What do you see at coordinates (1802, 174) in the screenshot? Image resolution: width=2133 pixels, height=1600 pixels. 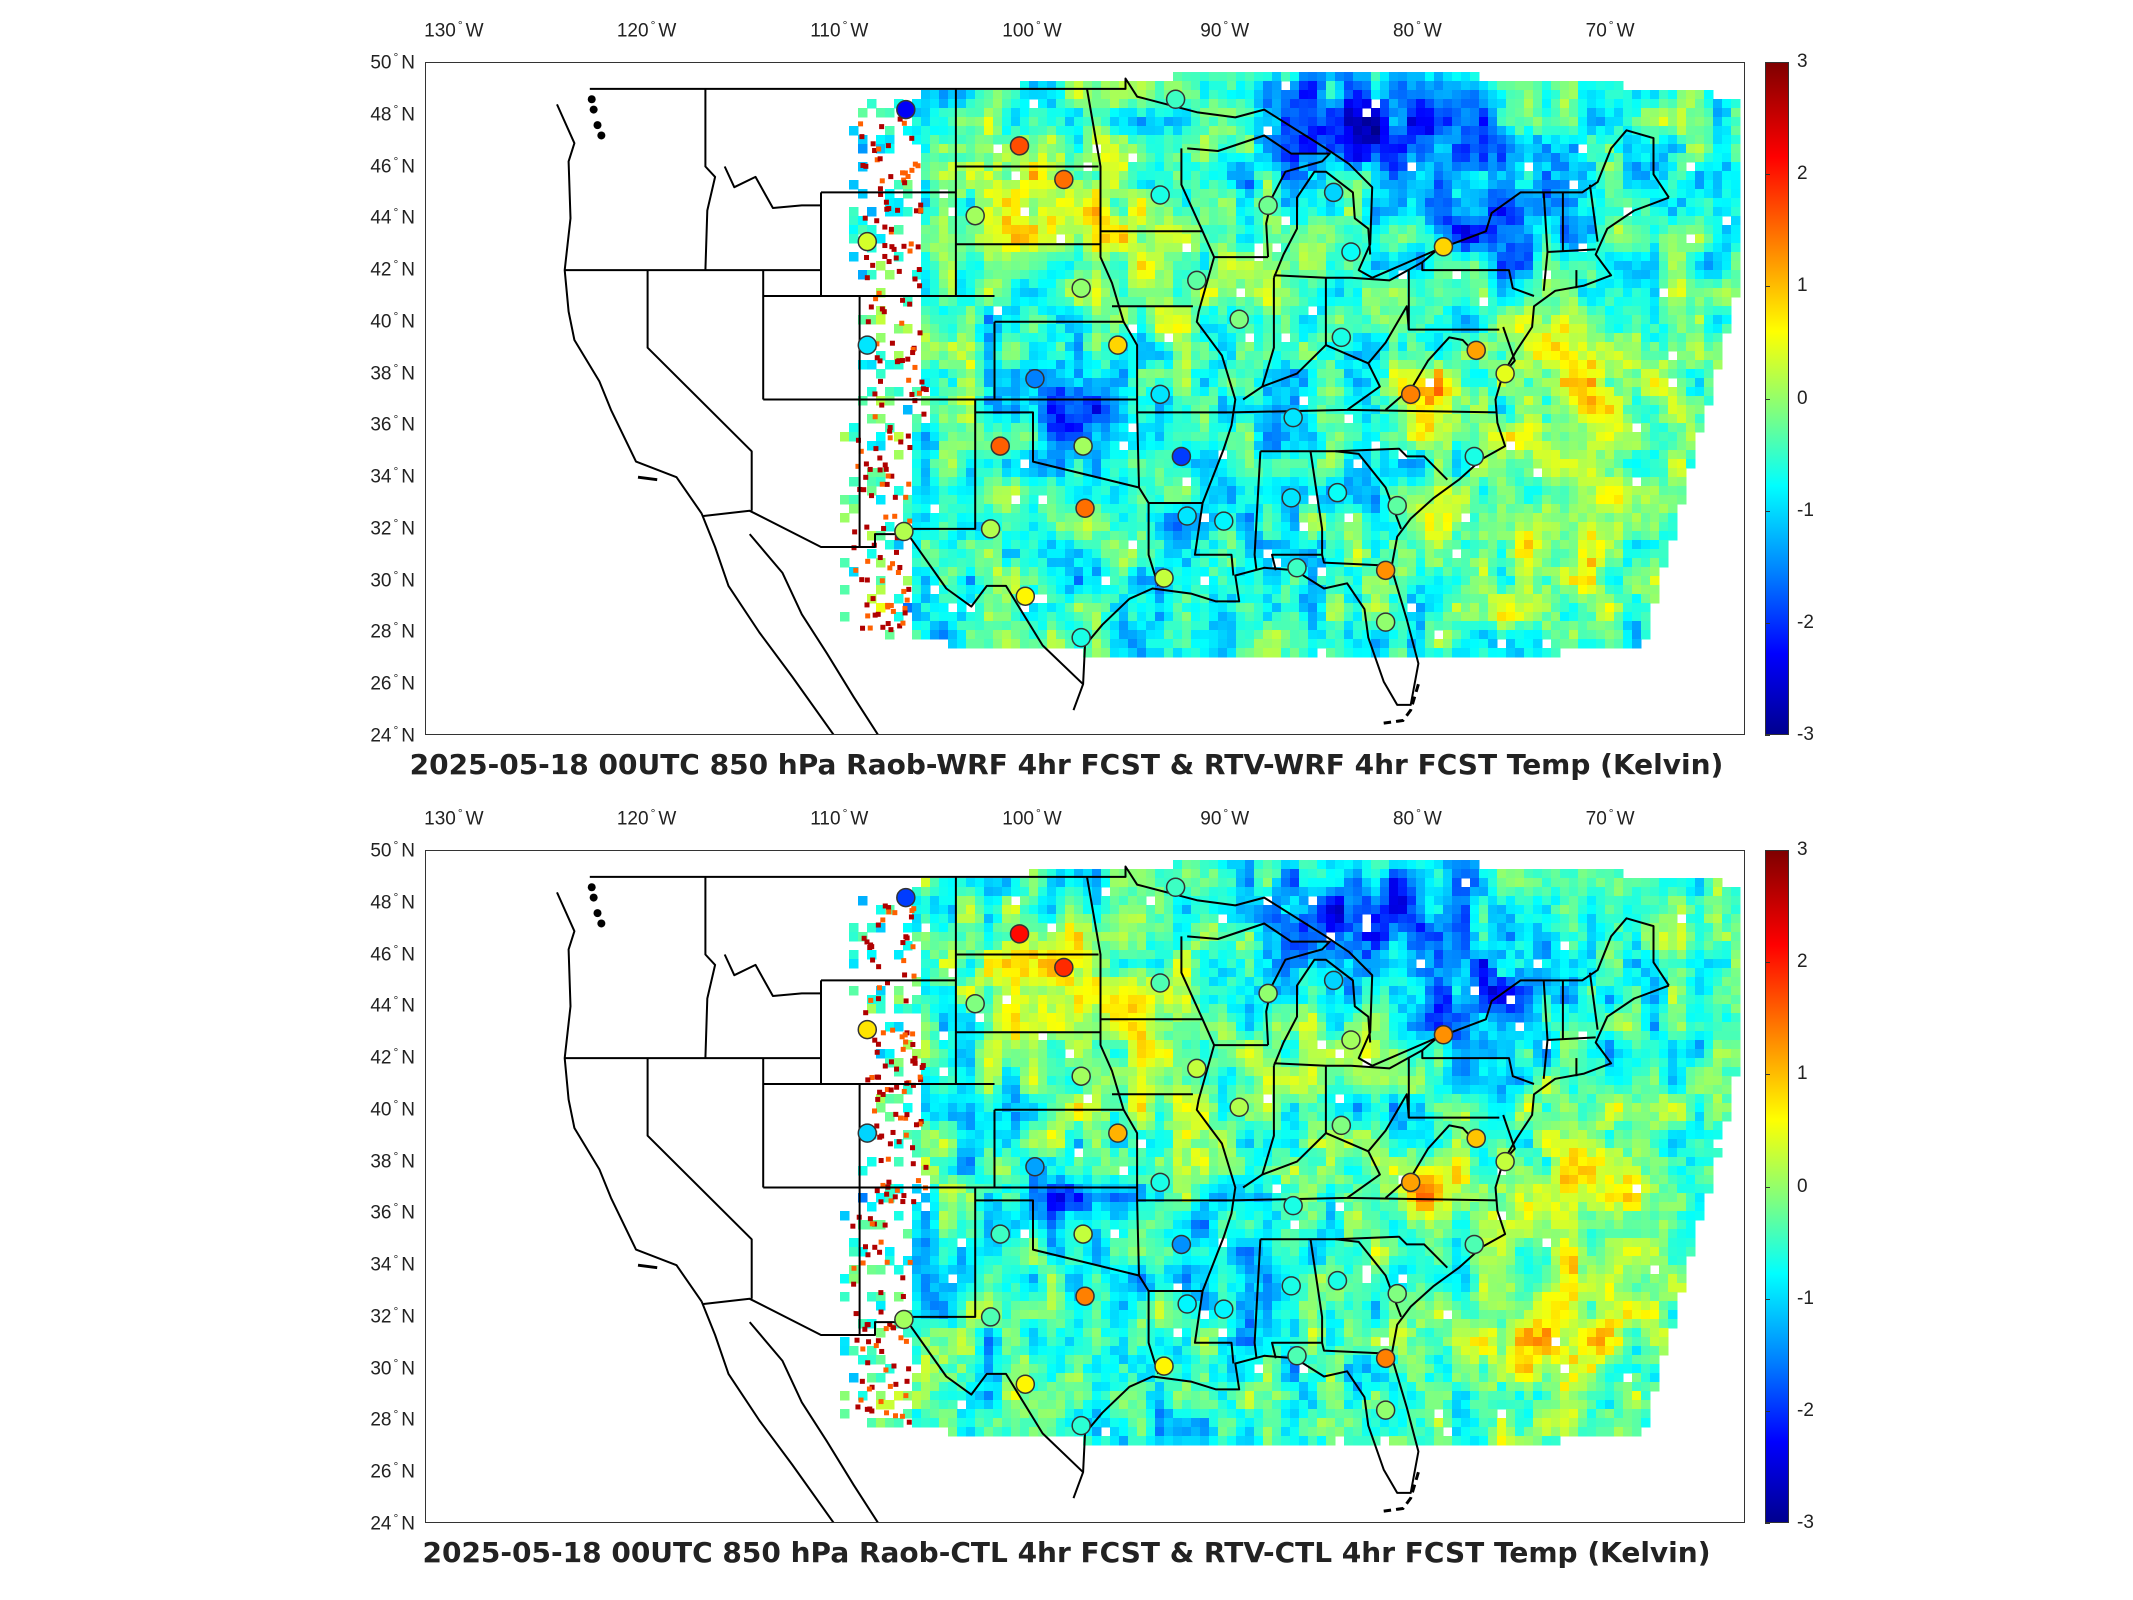 I see `colorbar-tick-label: 2` at bounding box center [1802, 174].